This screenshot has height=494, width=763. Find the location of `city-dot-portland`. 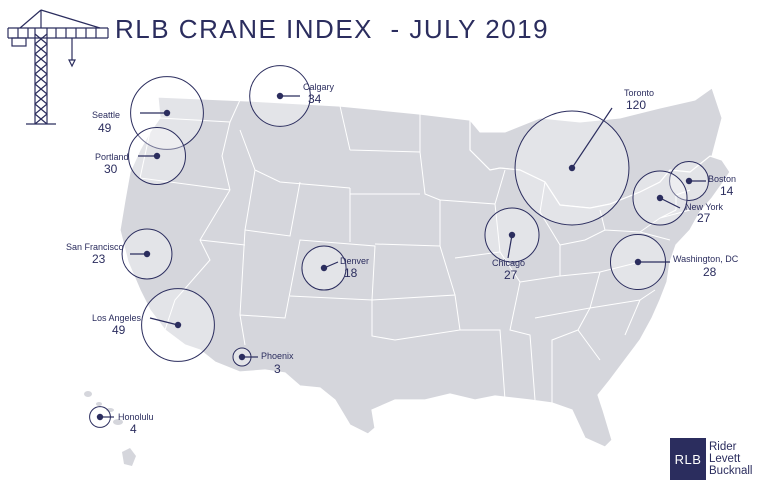

city-dot-portland is located at coordinates (157, 156).